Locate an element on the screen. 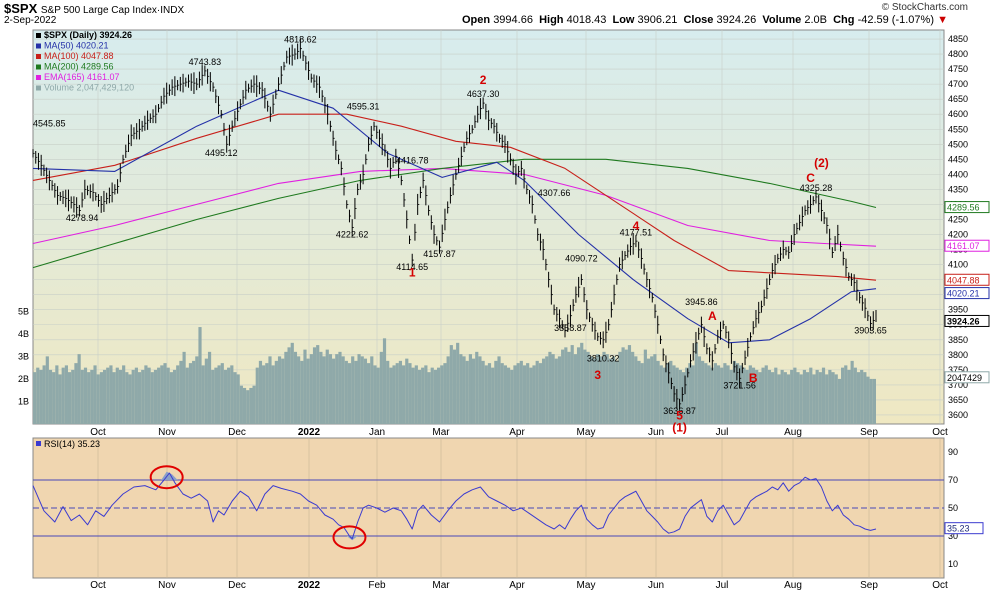 The image size is (990, 591). wave-label: (2) is located at coordinates (821, 163).